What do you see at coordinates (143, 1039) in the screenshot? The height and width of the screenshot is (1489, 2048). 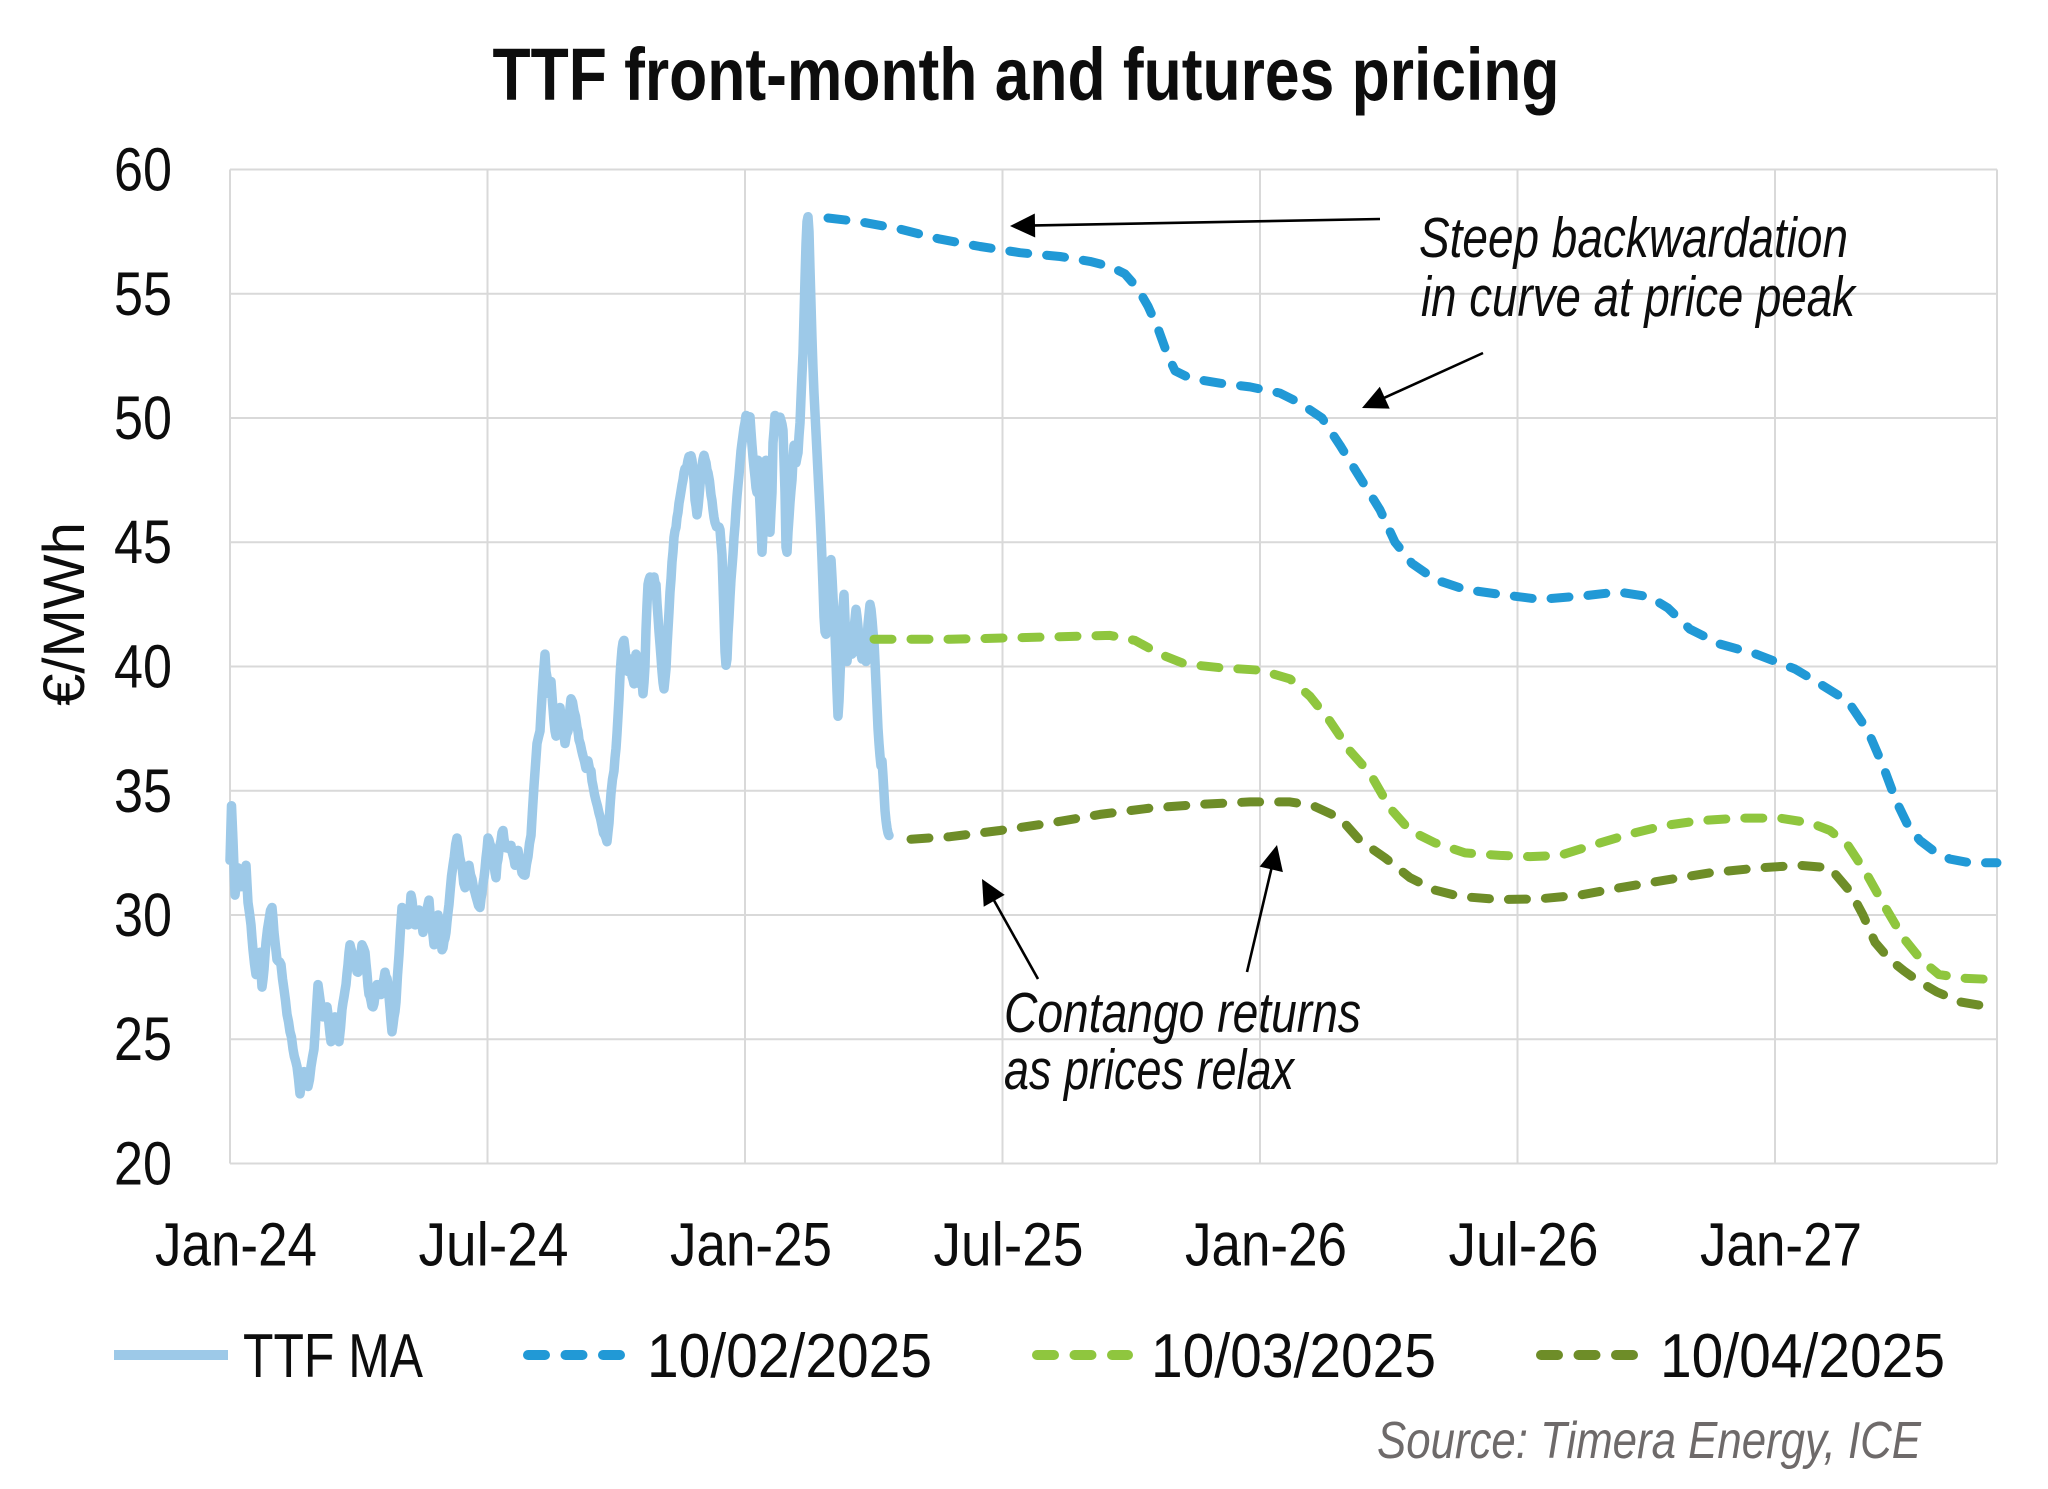 I see `svg-text: 25` at bounding box center [143, 1039].